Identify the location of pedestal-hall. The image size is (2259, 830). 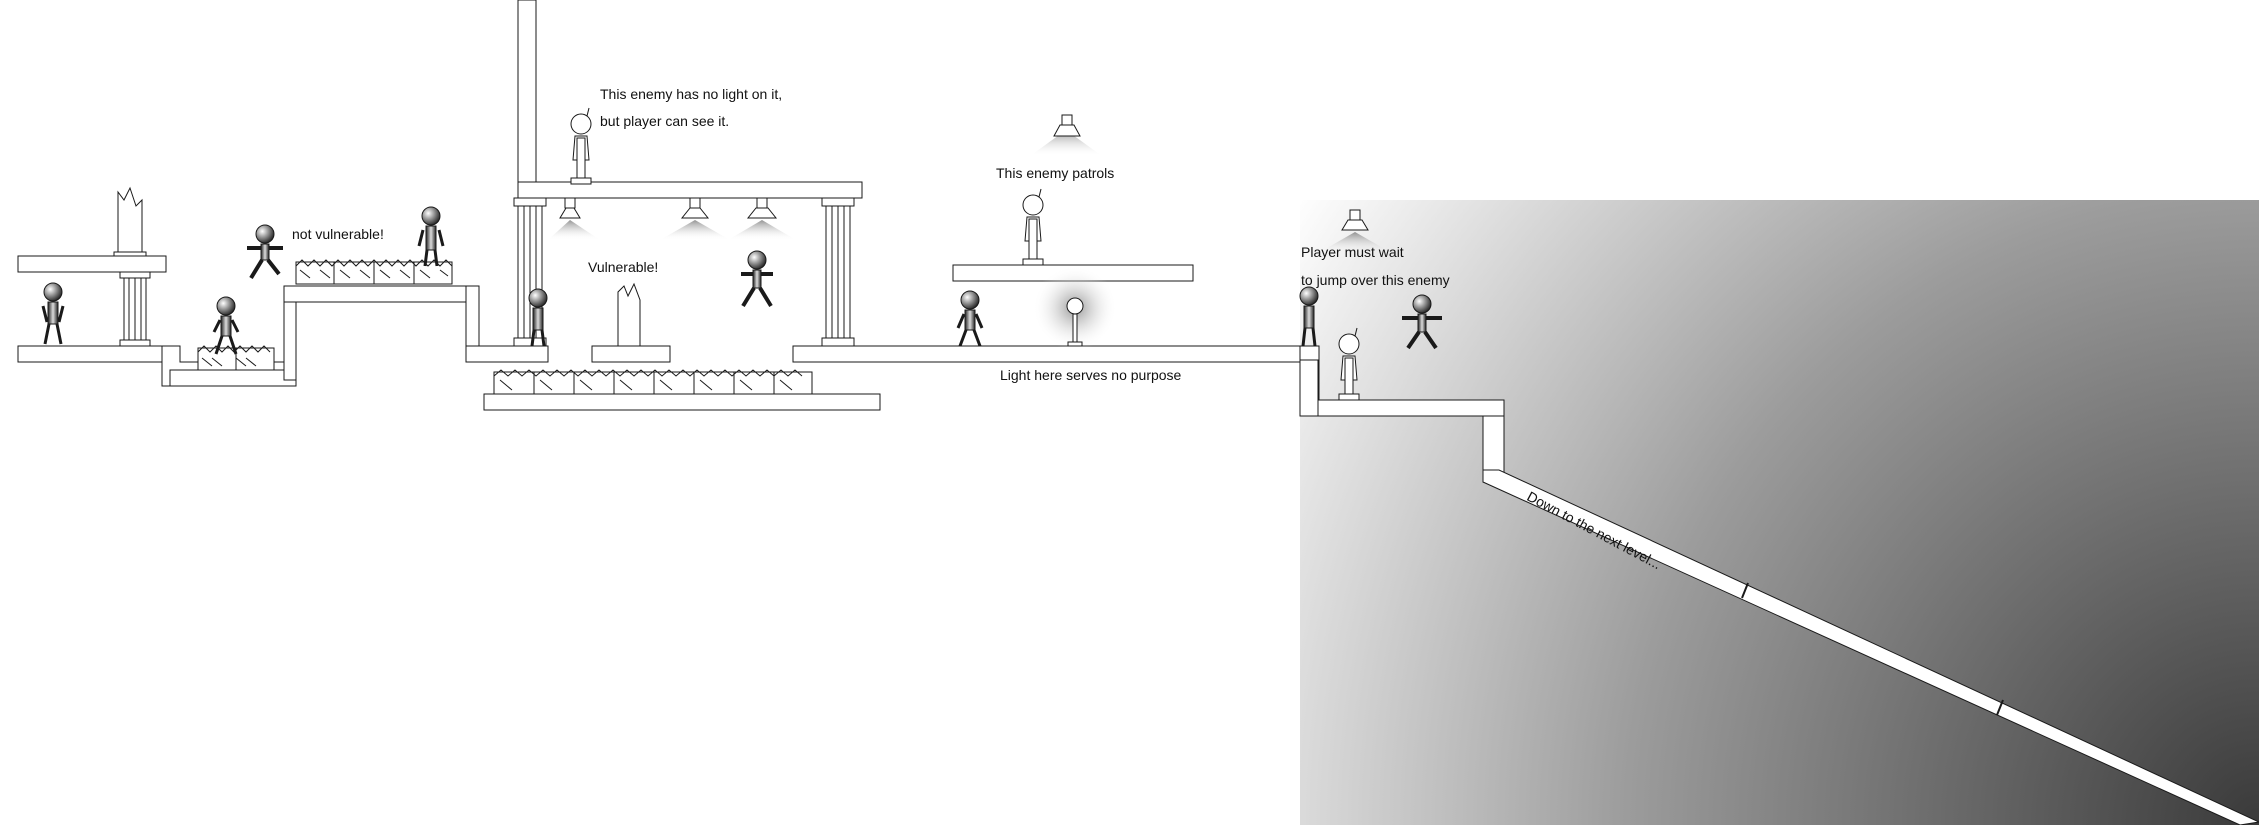
(631, 354).